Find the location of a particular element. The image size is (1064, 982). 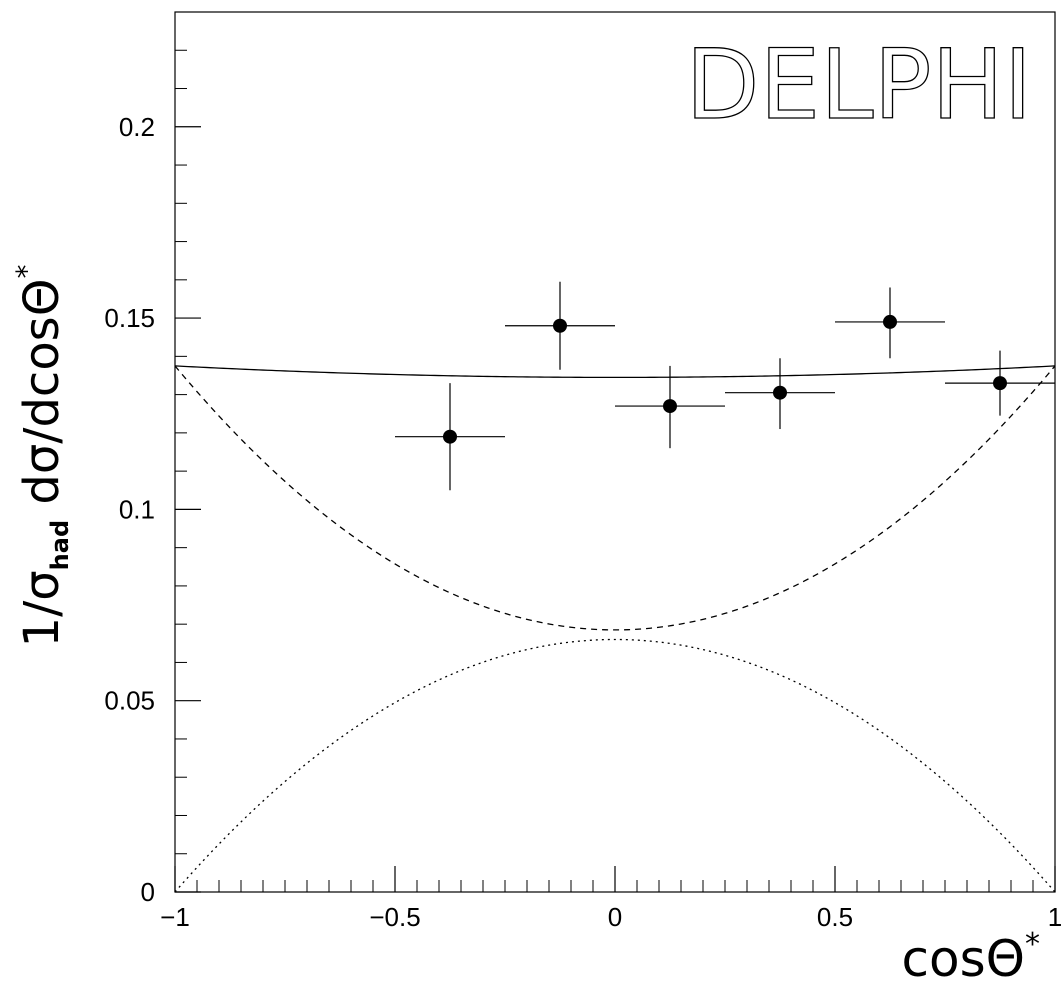

delphi-logo: DELPHI is located at coordinates (859, 85).